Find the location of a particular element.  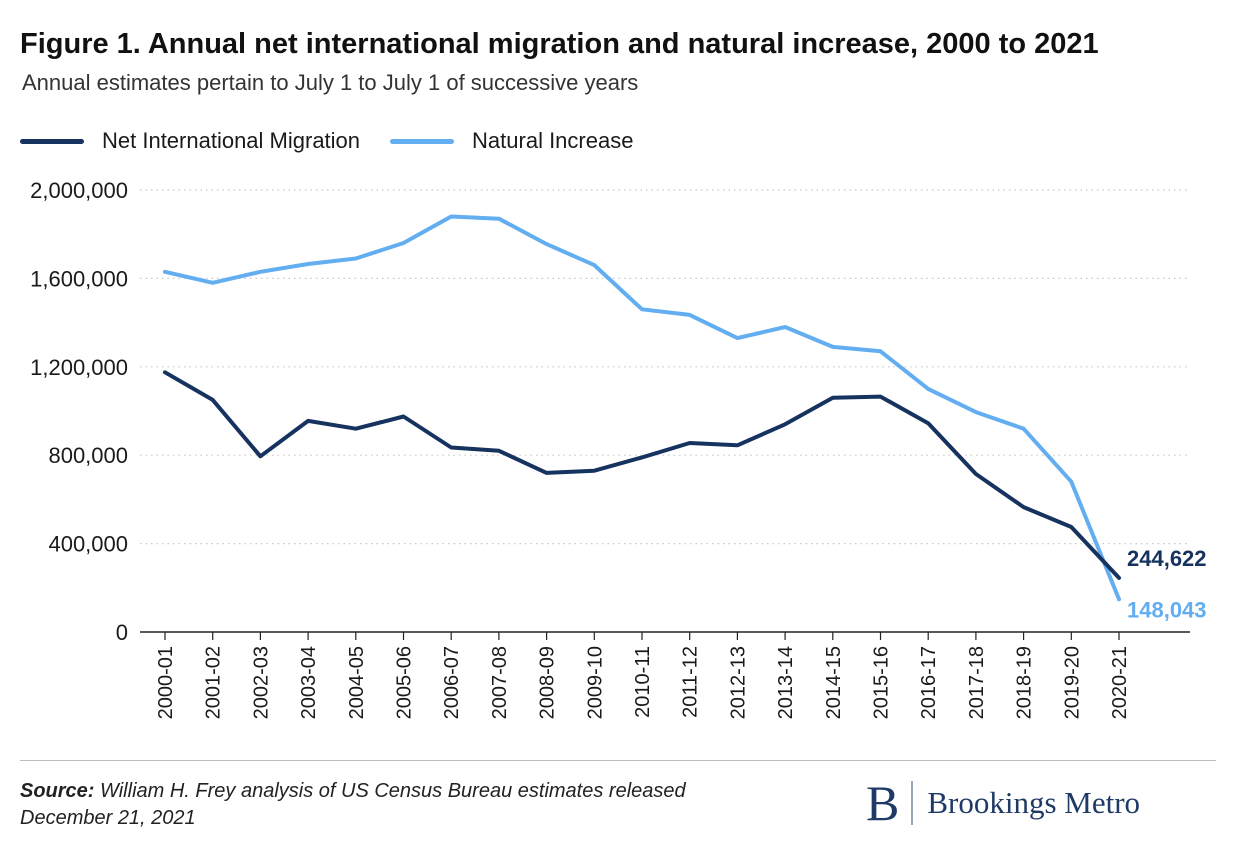

x-tick-label: 2015-16 is located at coordinates (882, 682).